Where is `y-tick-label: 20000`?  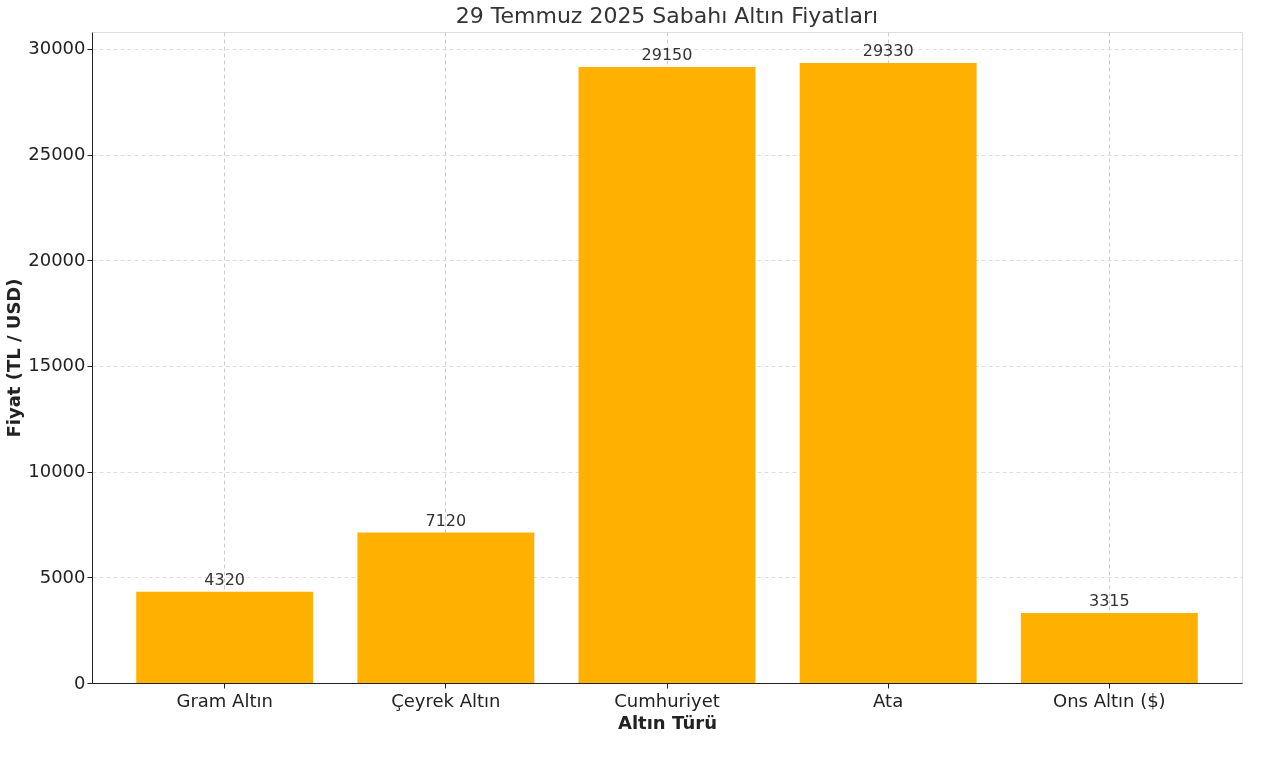
y-tick-label: 20000 is located at coordinates (57, 259).